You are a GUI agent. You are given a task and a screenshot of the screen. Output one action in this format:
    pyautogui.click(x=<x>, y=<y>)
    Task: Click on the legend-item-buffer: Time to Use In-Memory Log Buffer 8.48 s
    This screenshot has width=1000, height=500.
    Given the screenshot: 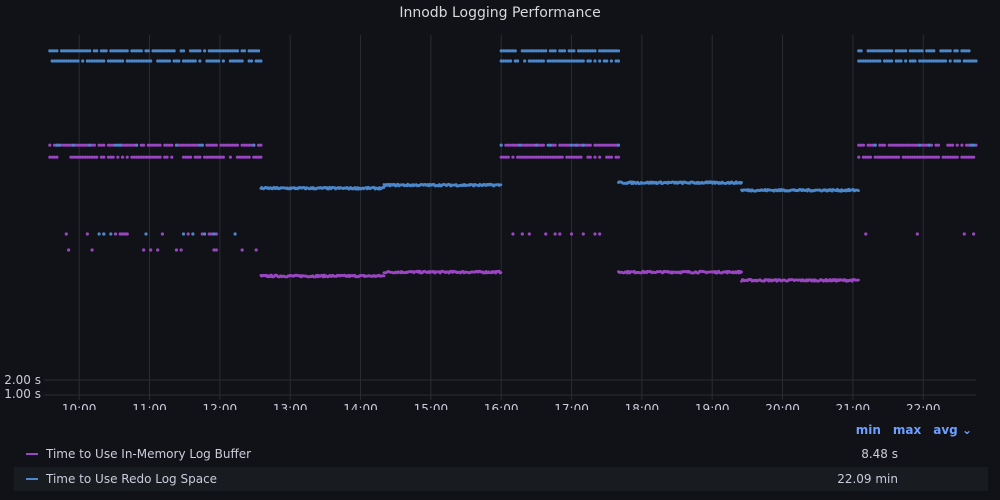 What is the action you would take?
    pyautogui.click(x=501, y=454)
    